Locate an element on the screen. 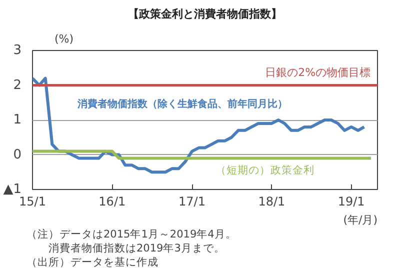  text: 消費者物価指数は2019年3月まで。 is located at coordinates (125, 248).